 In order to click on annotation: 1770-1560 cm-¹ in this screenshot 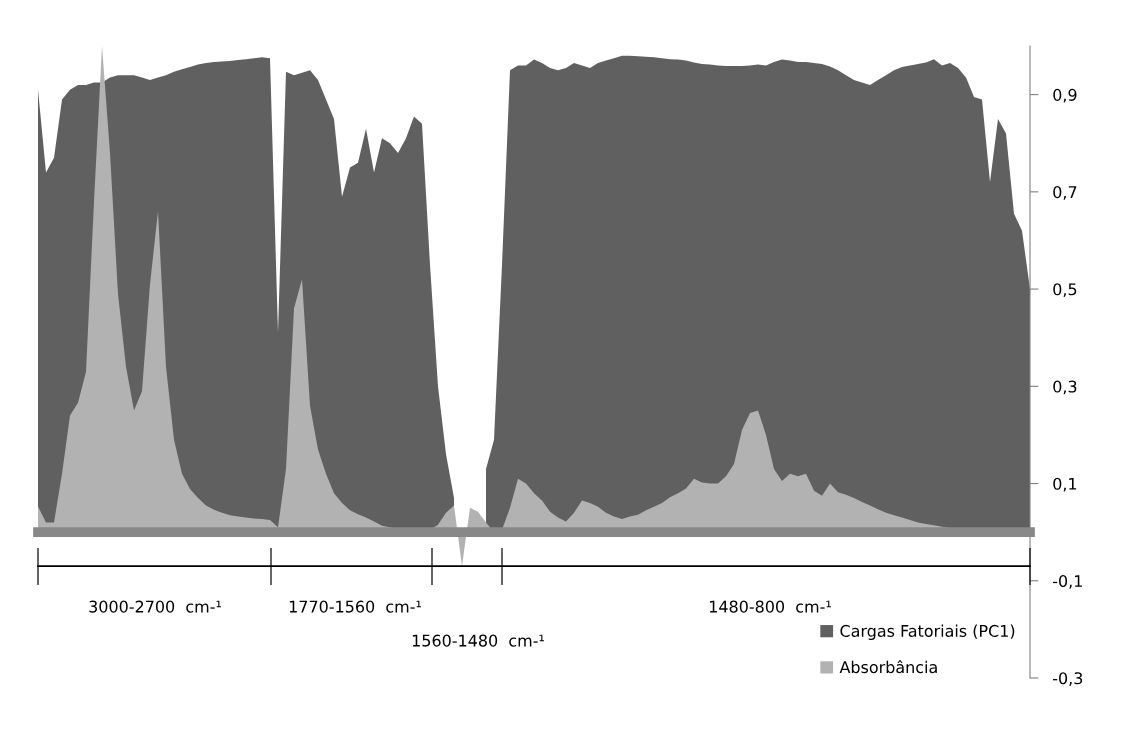, I will do `click(355, 606)`.